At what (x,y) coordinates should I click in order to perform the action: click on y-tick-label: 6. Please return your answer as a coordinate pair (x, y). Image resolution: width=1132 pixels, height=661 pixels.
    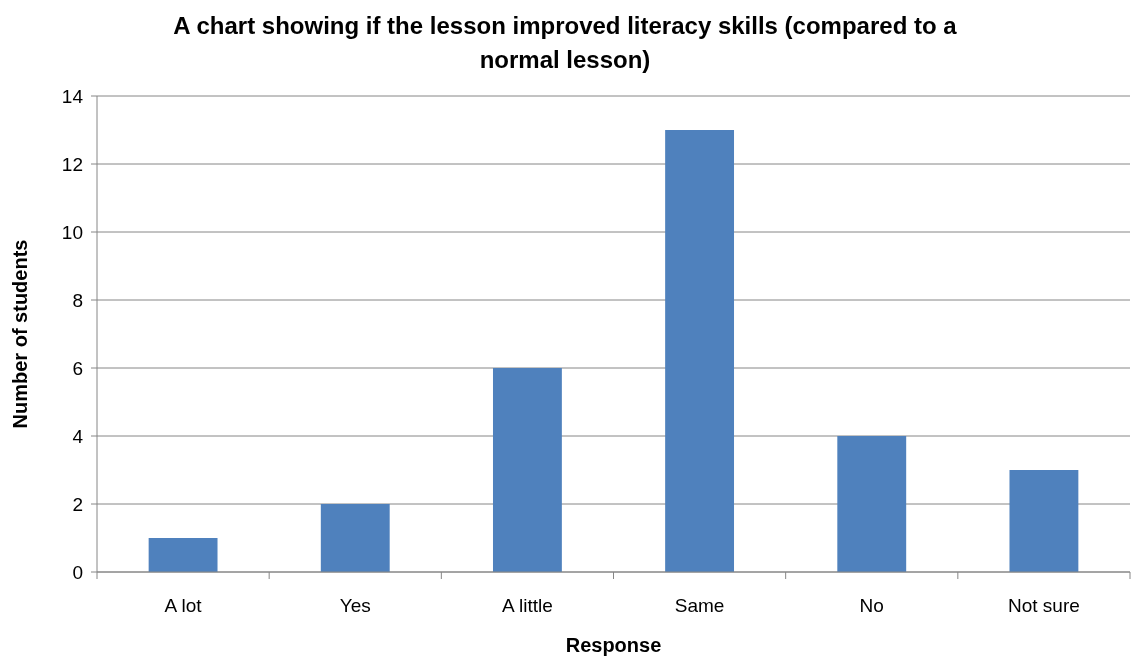
    Looking at the image, I should click on (77, 368).